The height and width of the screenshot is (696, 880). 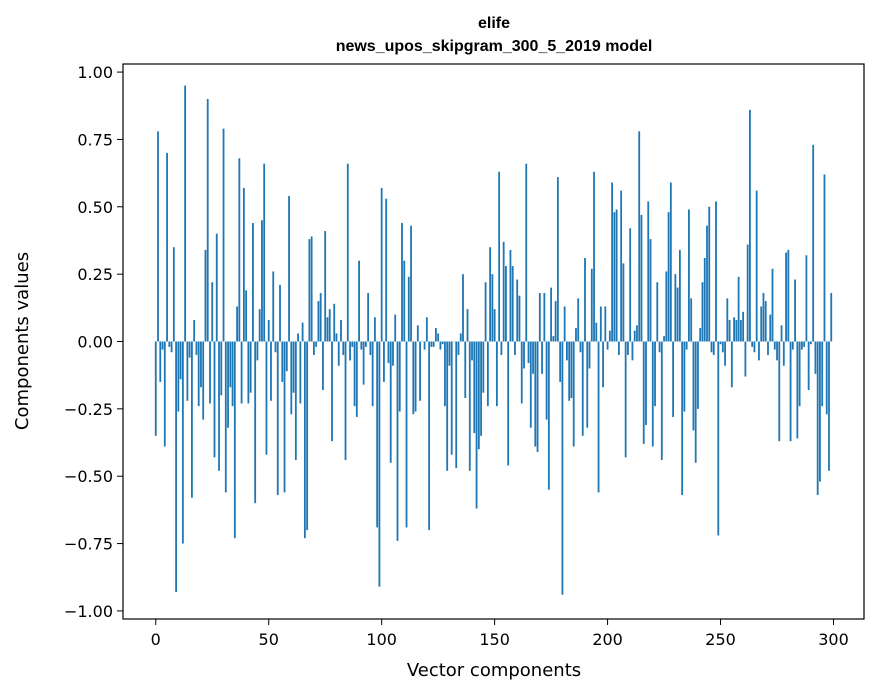 I want to click on x-tick-label: 250, so click(x=720, y=639).